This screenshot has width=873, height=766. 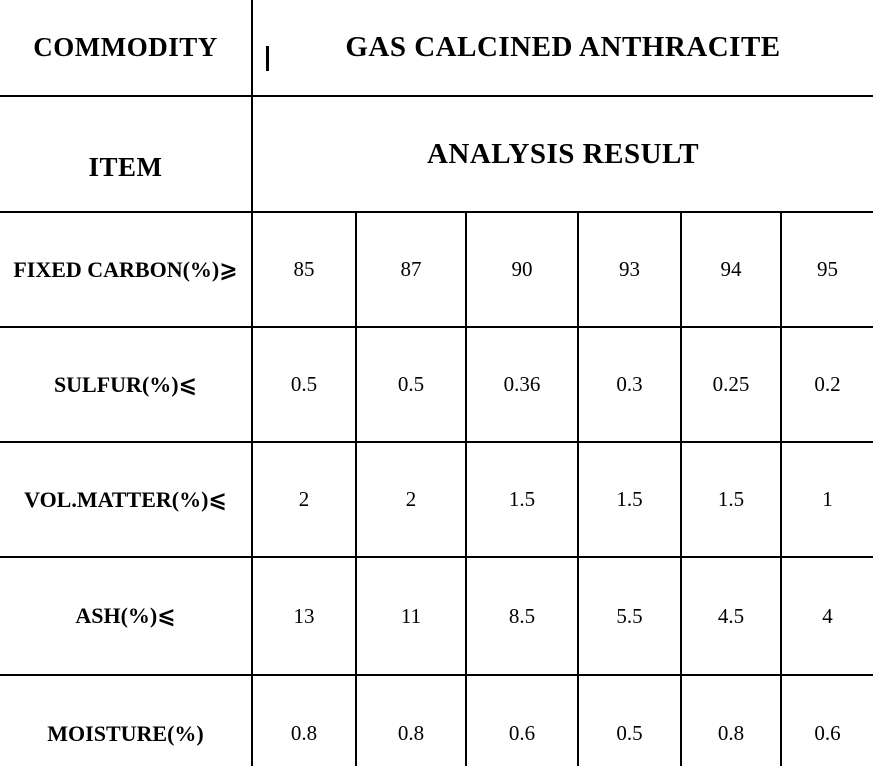 I want to click on value-cell: 8.5, so click(x=523, y=617).